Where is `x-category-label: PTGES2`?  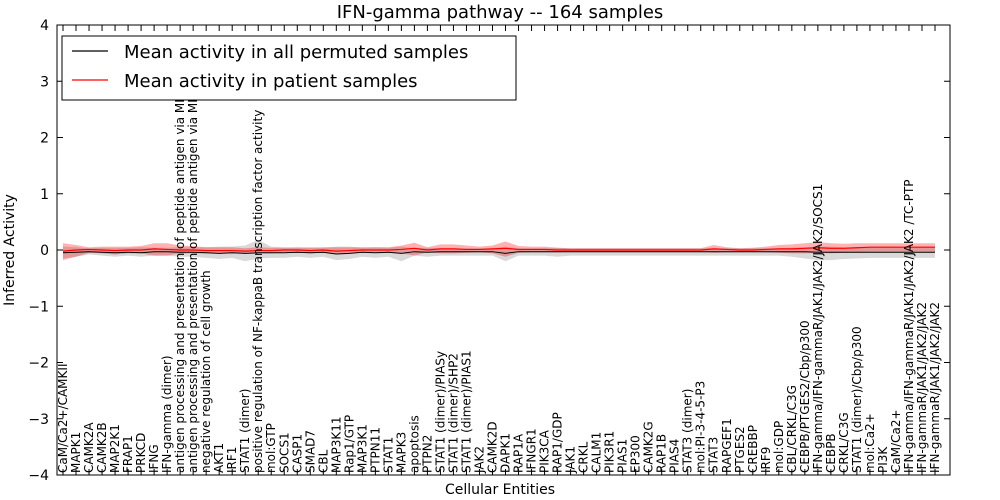
x-category-label: PTGES2 is located at coordinates (740, 449).